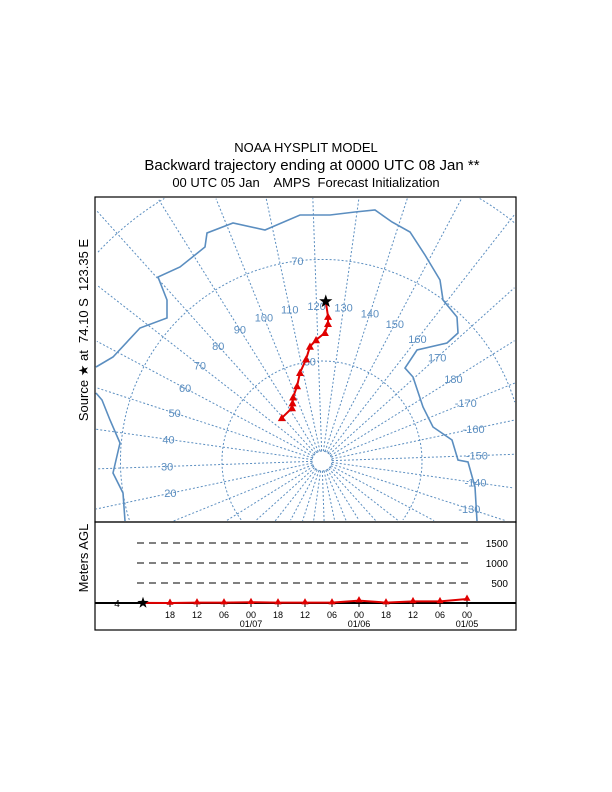 The height and width of the screenshot is (792, 612). I want to click on longitude-label: 110, so click(290, 310).